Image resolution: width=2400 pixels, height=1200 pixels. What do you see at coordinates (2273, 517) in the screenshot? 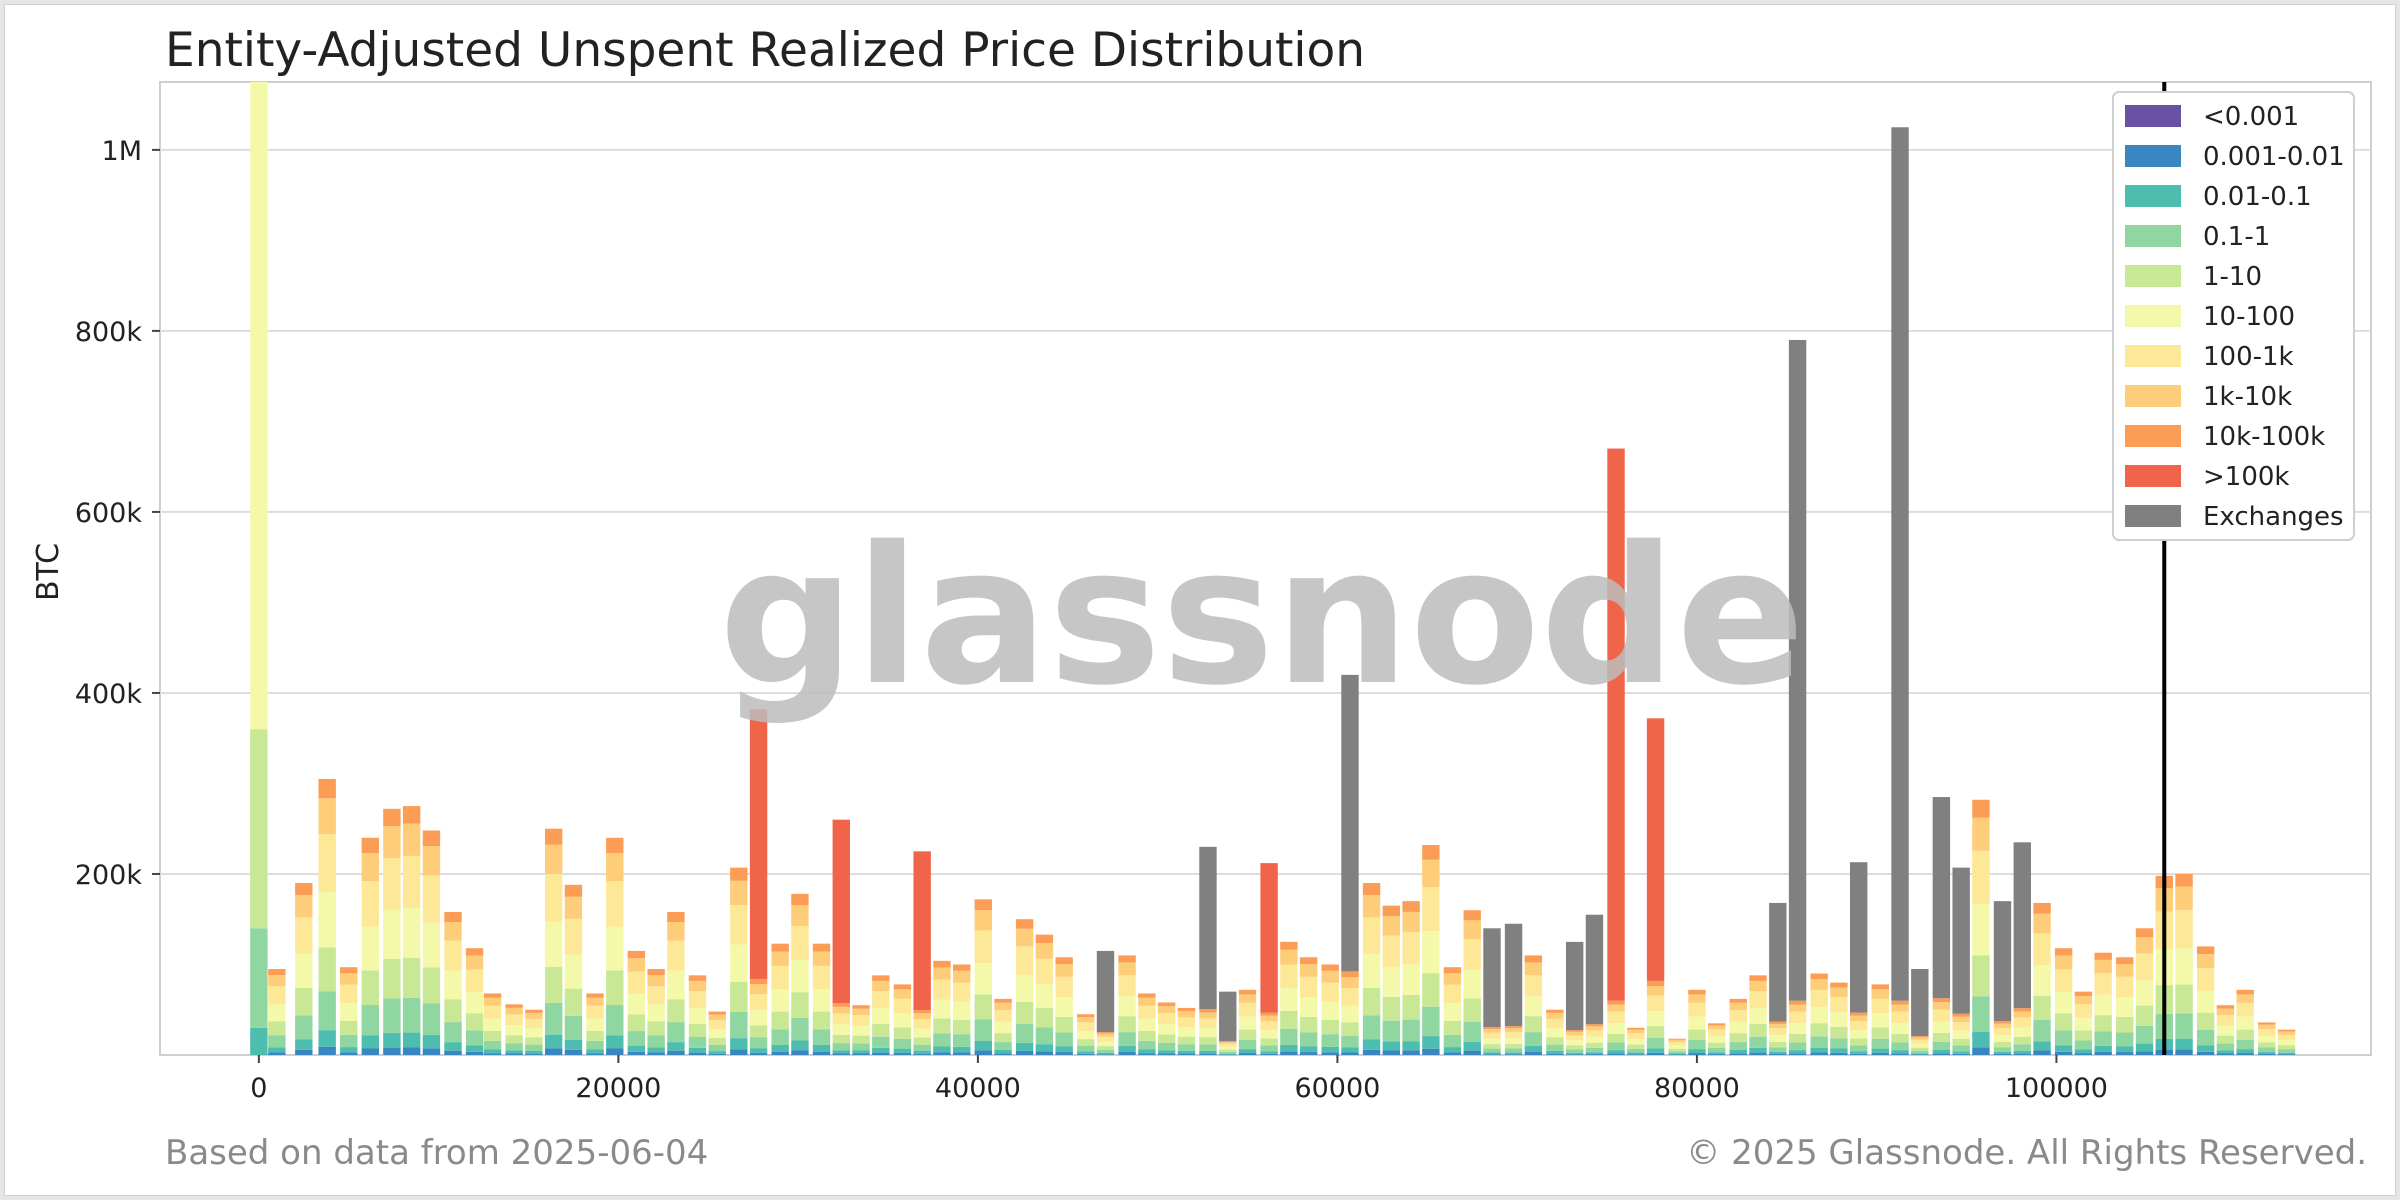
I see `legend-label: Exchanges` at bounding box center [2273, 517].